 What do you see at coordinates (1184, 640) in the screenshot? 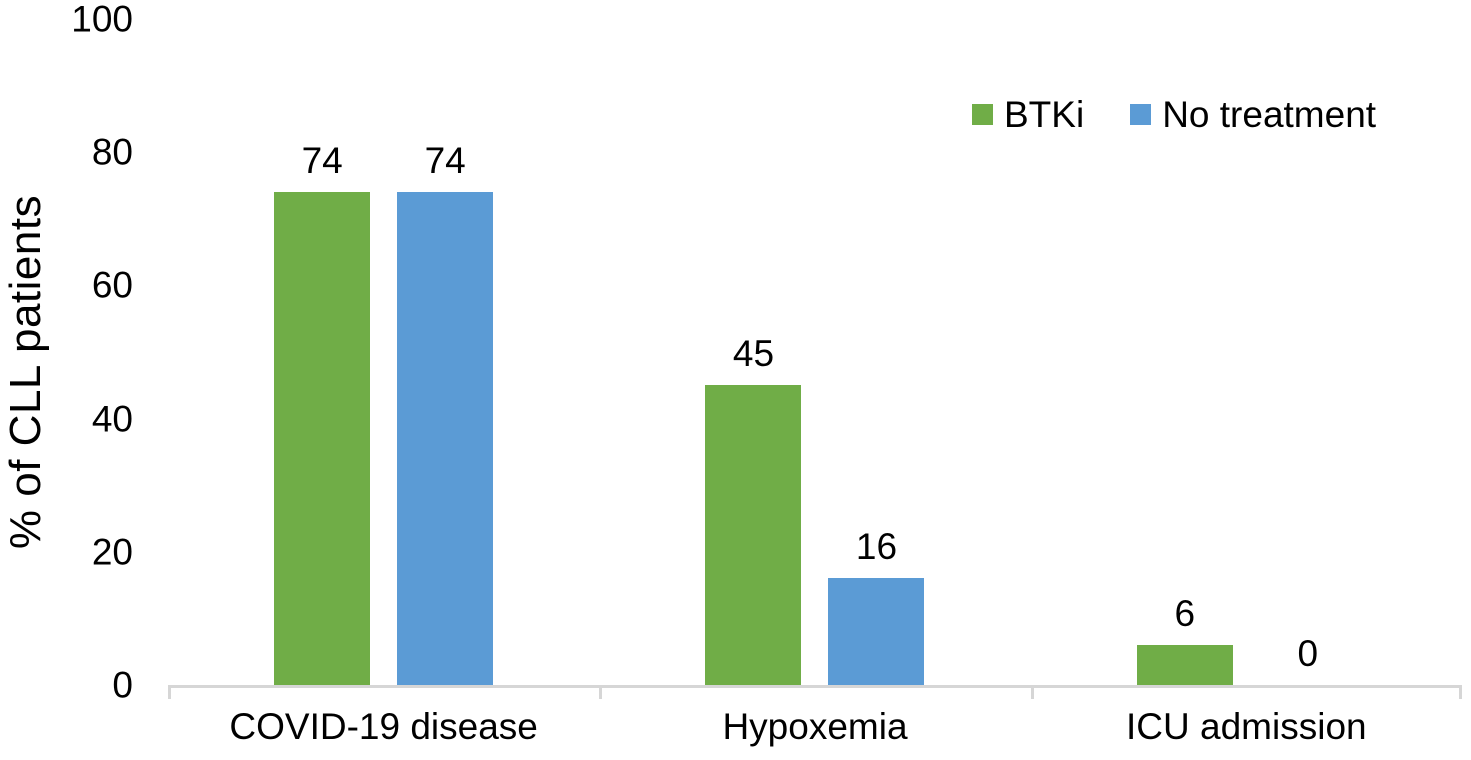
I see `bar-btki: 6` at bounding box center [1184, 640].